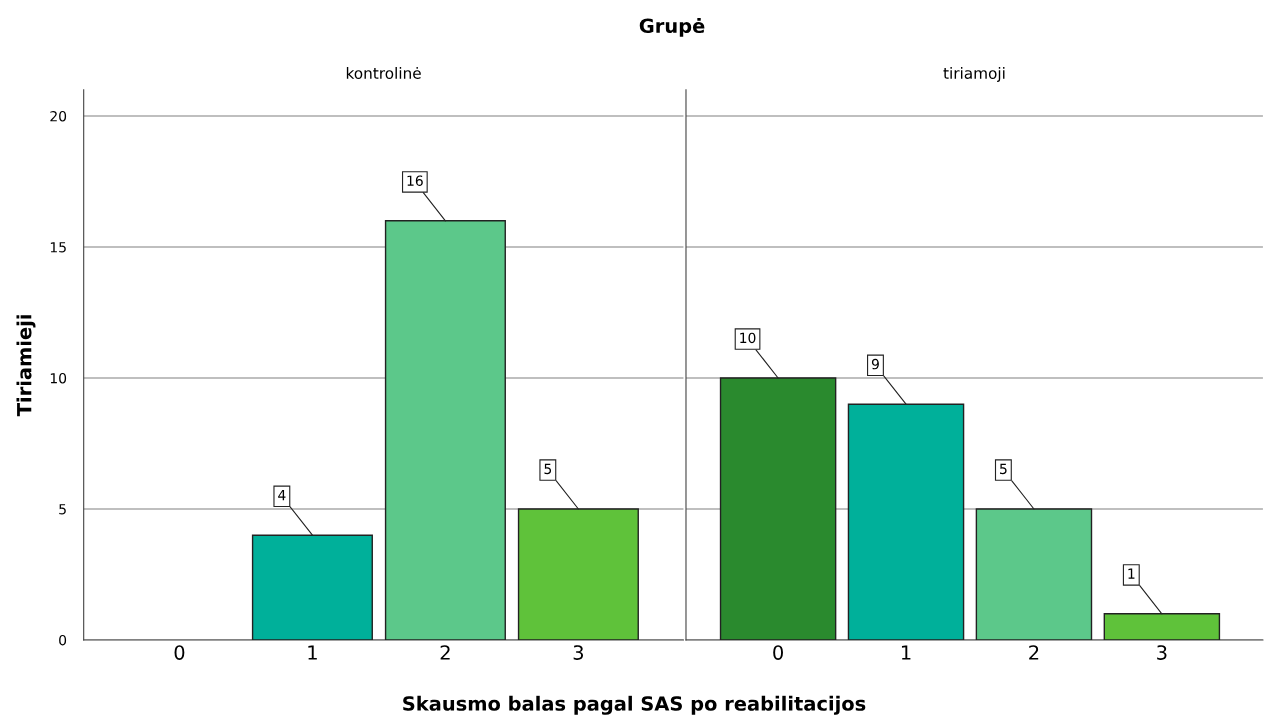 Image resolution: width=1268 pixels, height=722 pixels. Describe the element at coordinates (383, 73) in the screenshot. I see `chart-title: kontrolinė` at that location.